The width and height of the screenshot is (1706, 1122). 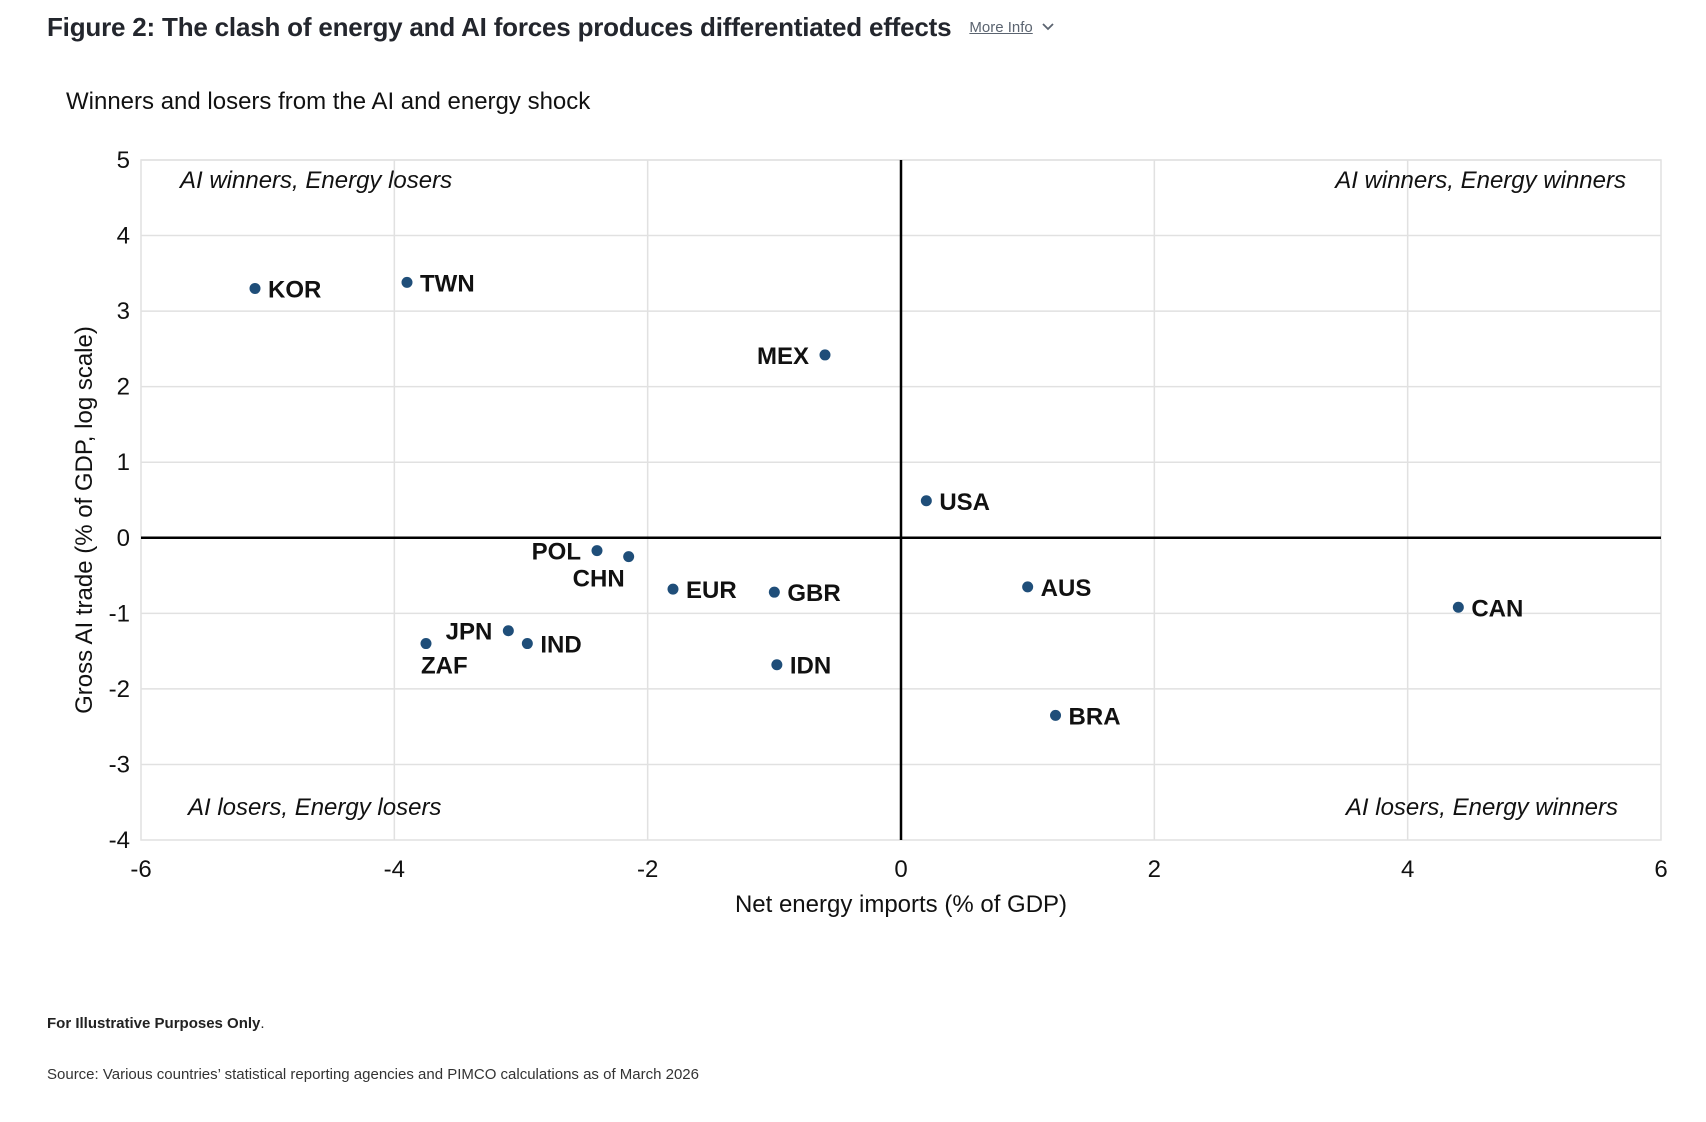 I want to click on x-tick-label: 0, so click(x=900, y=869).